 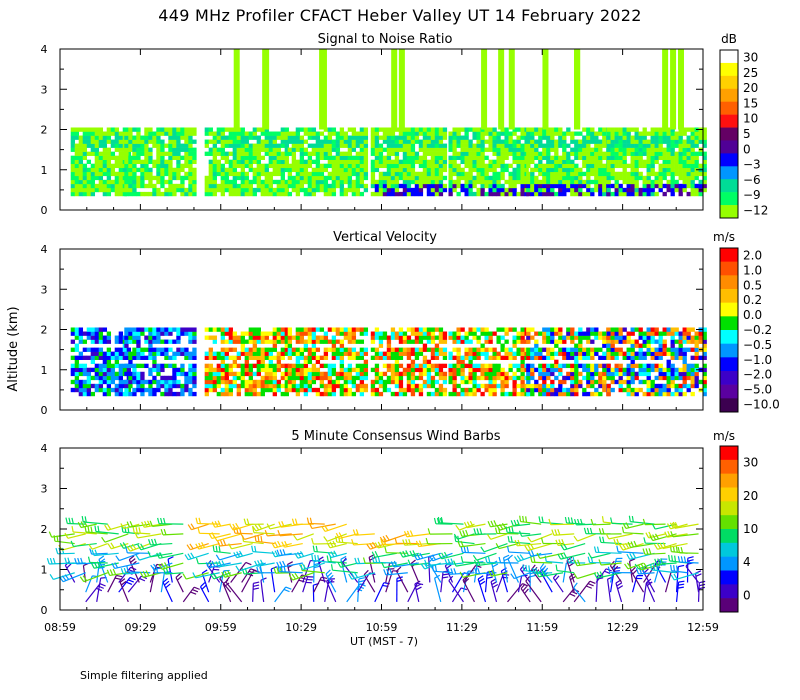 I want to click on wind-barb, so click(x=238, y=572).